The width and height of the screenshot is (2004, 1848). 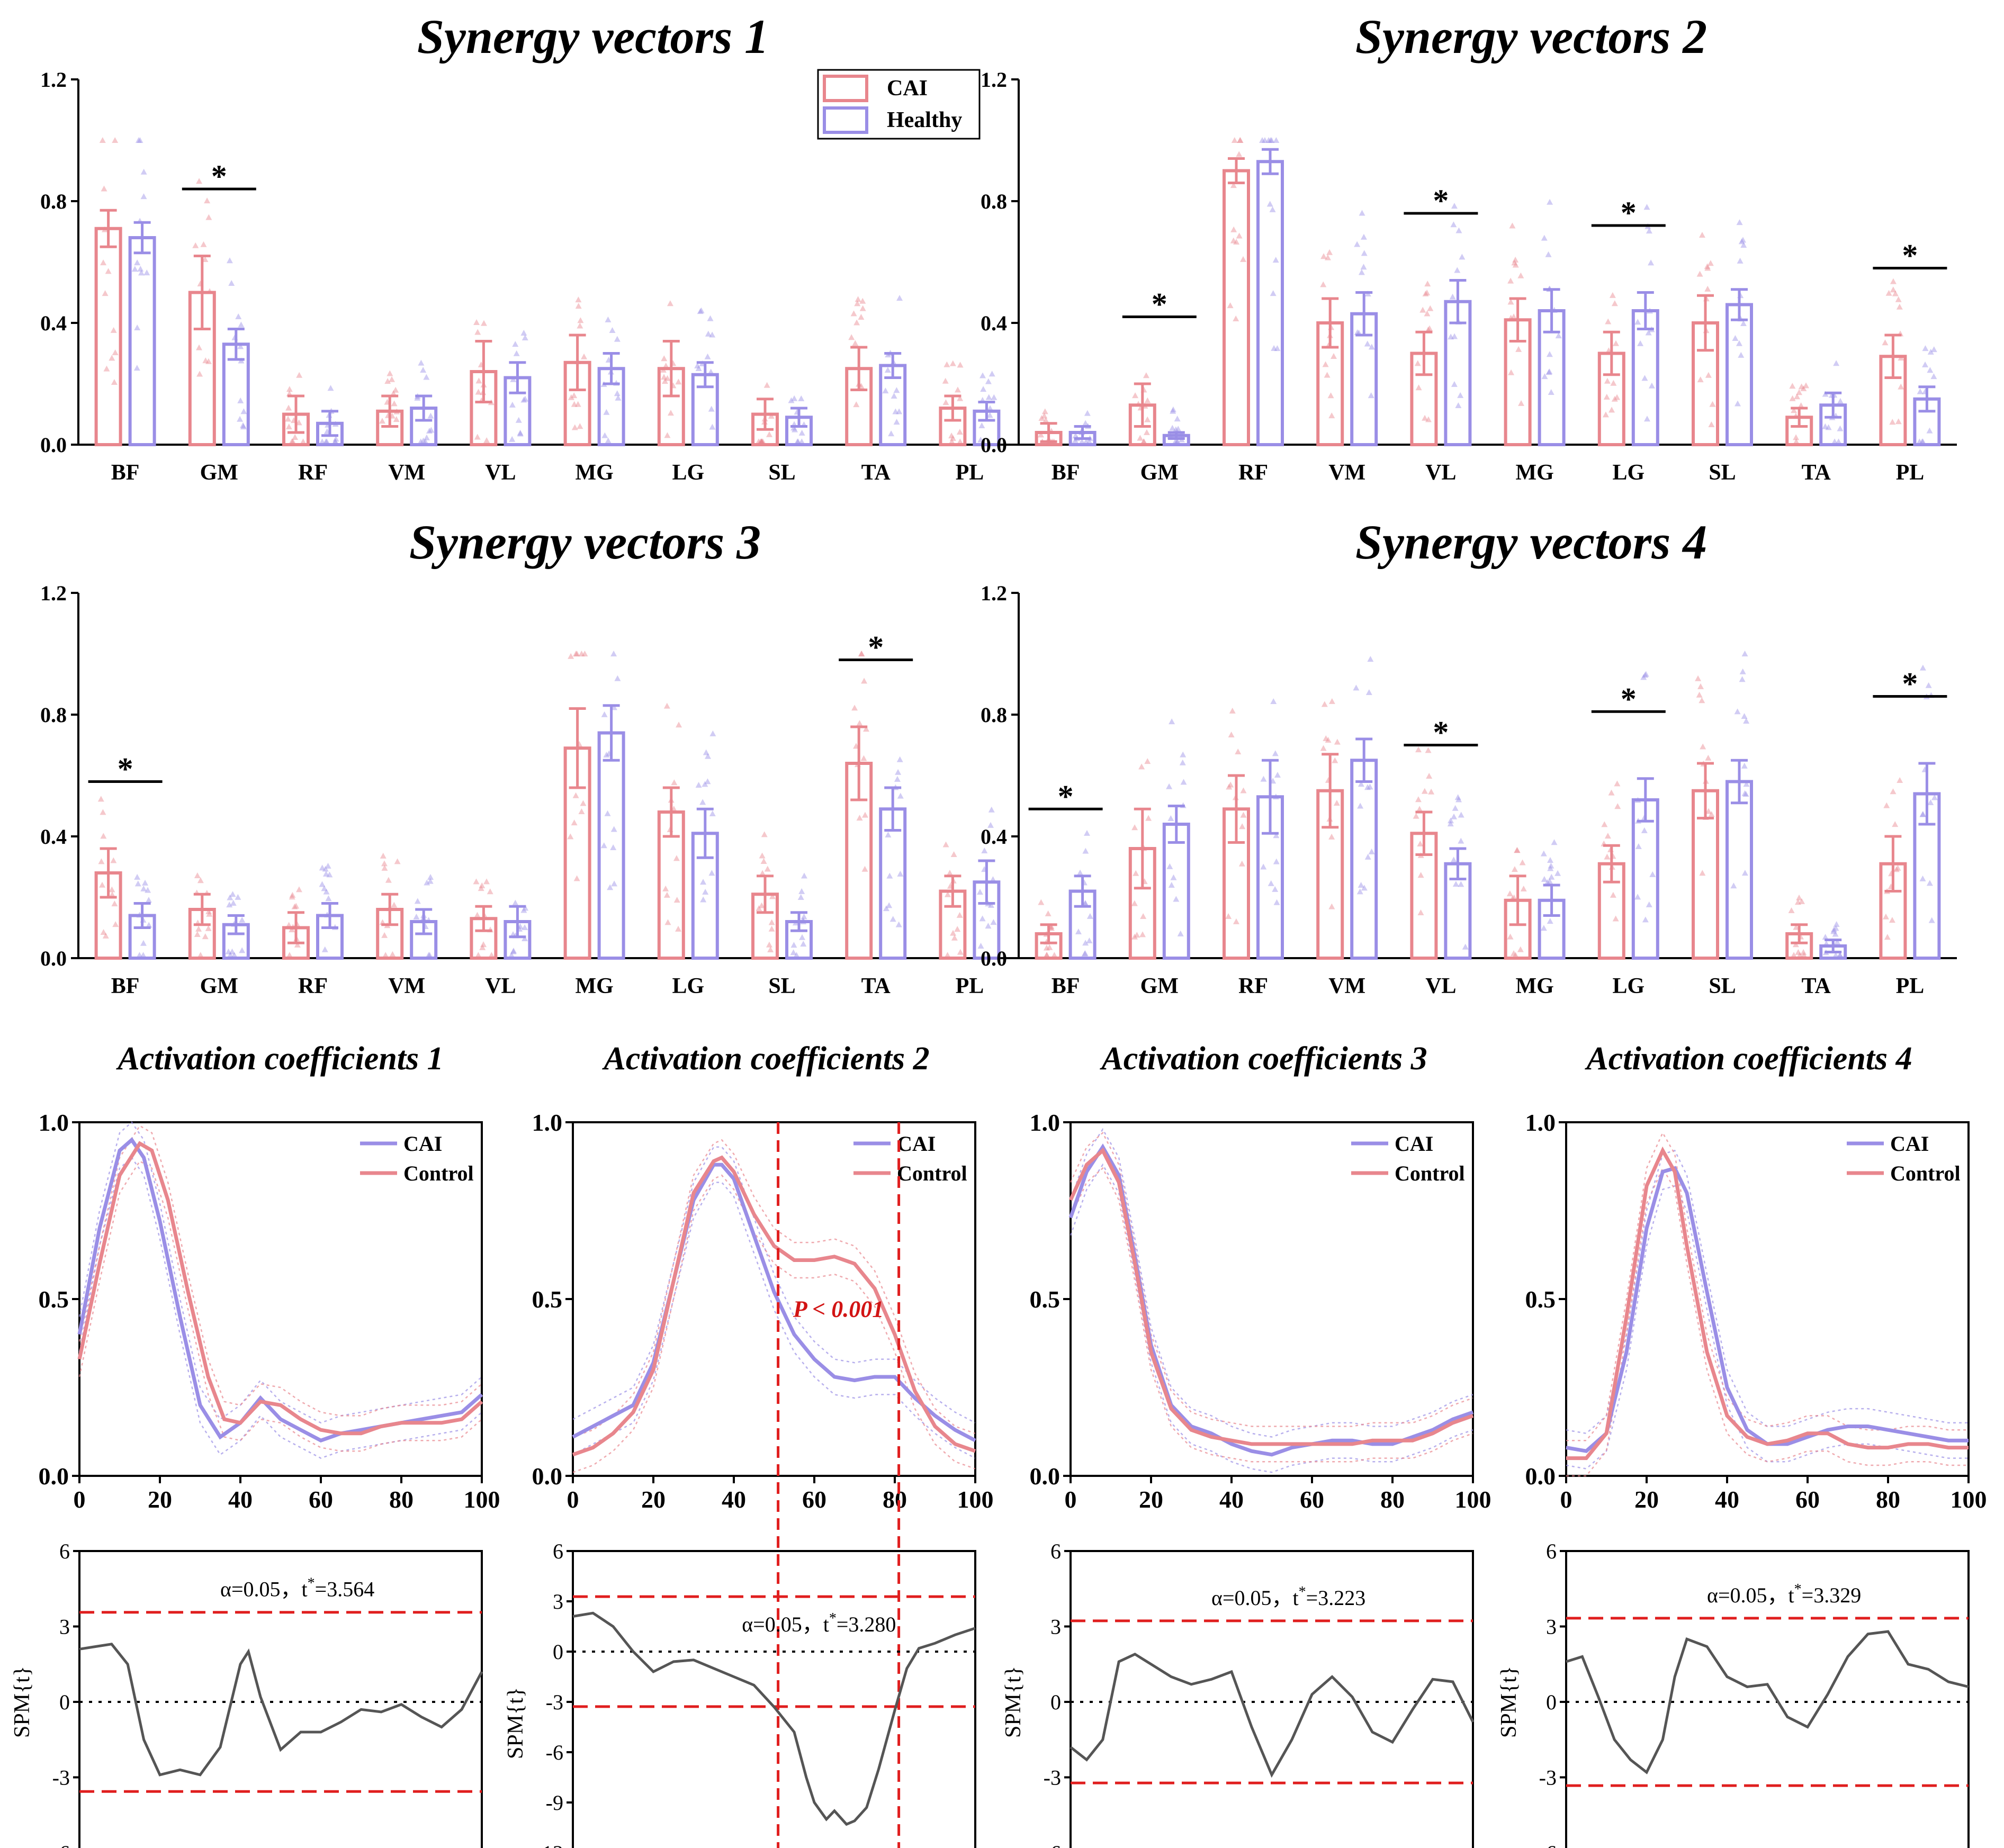 I want to click on y-tick-label: -6, so click(x=61, y=1844).